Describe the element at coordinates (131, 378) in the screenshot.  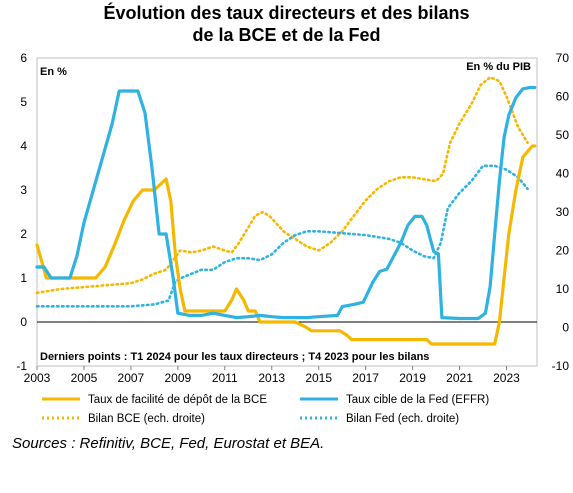
I see `x-tick-label: 2007` at that location.